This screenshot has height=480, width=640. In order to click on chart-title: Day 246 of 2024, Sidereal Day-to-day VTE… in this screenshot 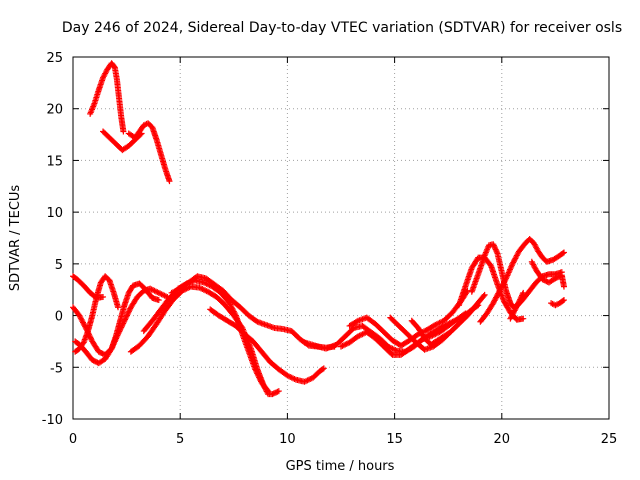, I will do `click(342, 28)`.